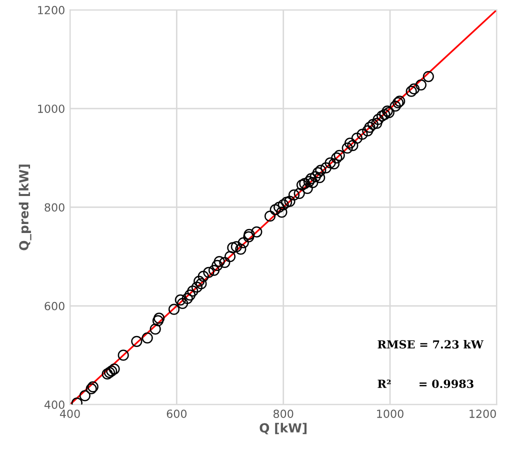 This screenshot has width=511, height=452. Describe the element at coordinates (51, 10) in the screenshot. I see `y-tick-label: 1200` at that location.